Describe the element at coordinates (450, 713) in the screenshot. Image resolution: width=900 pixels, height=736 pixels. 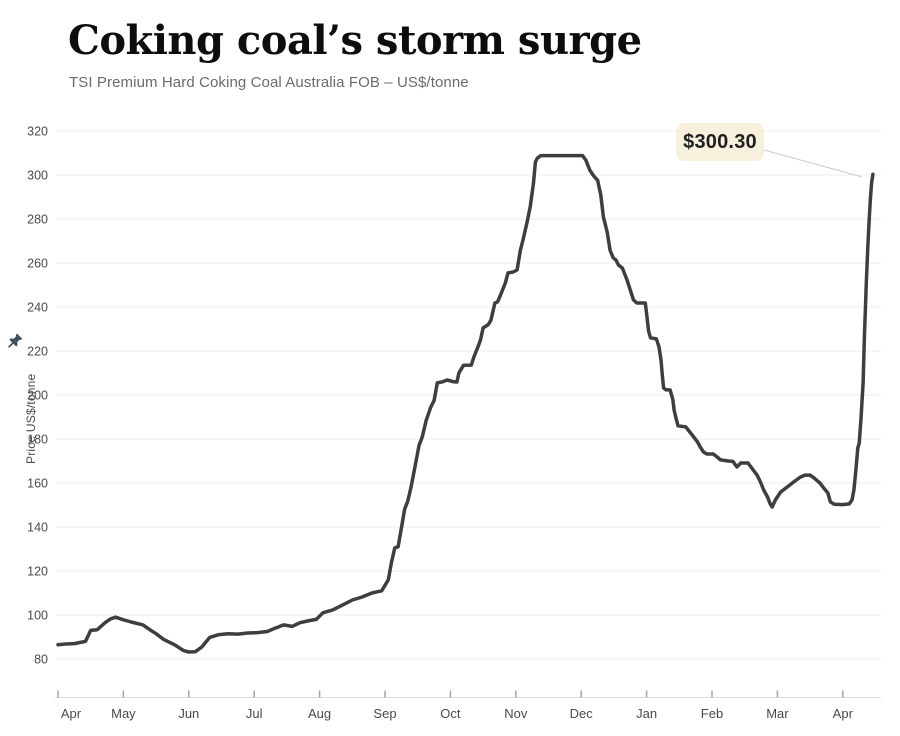
I see `x-tick-label: Oct` at that location.